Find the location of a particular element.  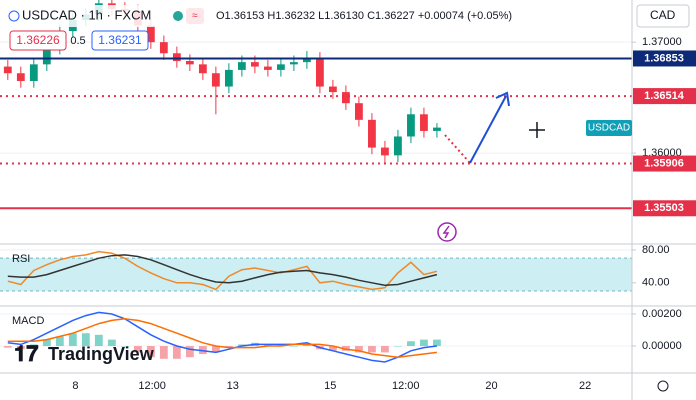

symbol-info: USDCAD · 1h · FXCM is located at coordinates (86, 14).